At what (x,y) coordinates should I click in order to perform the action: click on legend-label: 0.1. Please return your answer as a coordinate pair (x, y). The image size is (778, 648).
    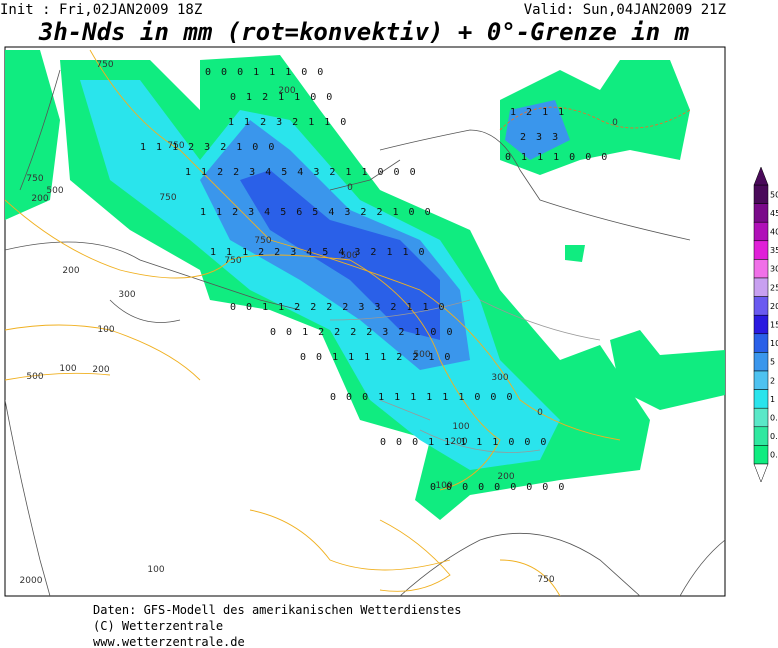
    Looking at the image, I should click on (774, 455).